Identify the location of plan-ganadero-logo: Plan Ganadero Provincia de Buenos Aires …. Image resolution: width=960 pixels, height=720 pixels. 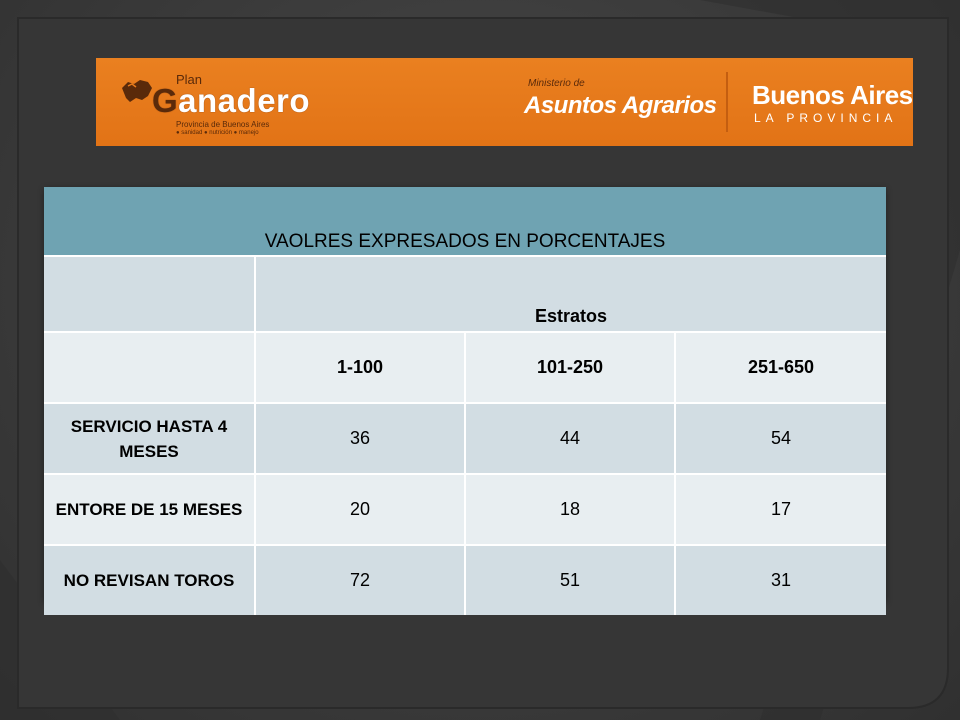
(212, 103).